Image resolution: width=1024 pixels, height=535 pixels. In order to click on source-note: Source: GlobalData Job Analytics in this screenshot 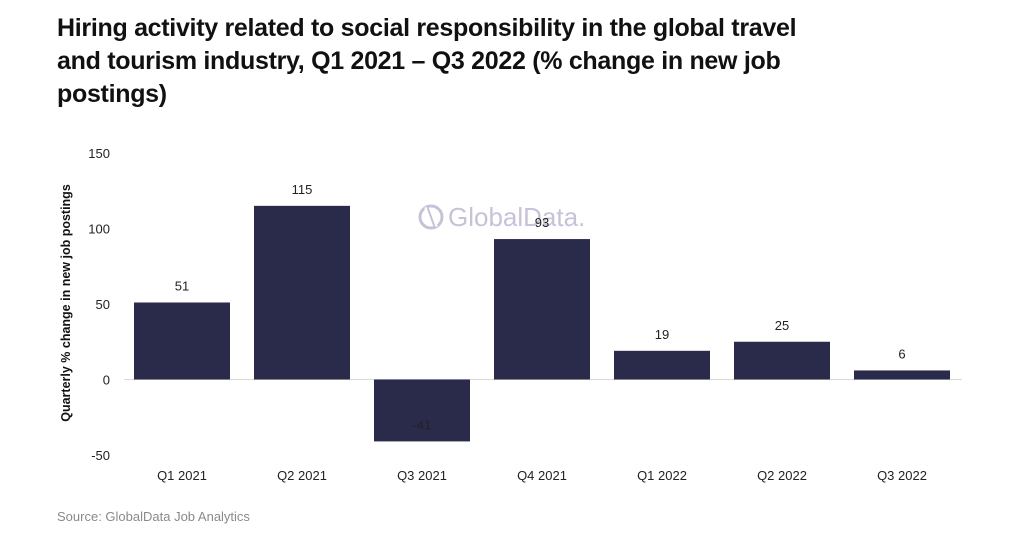, I will do `click(153, 516)`.